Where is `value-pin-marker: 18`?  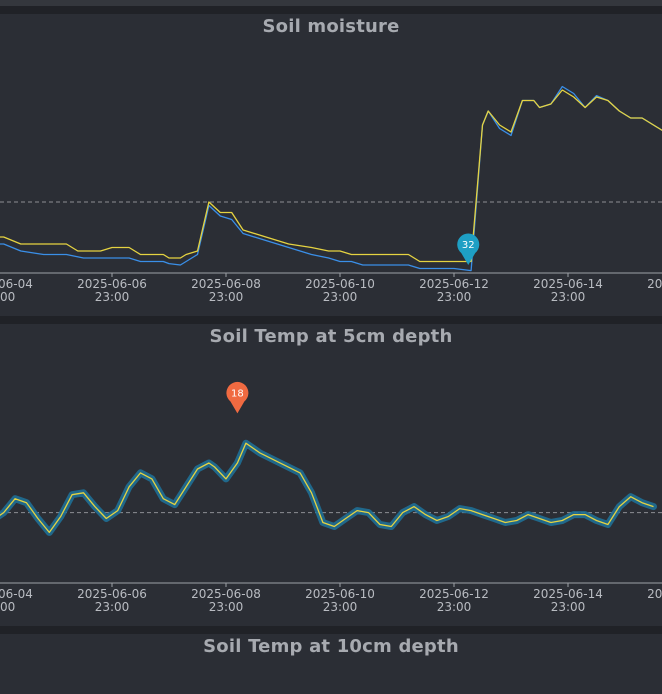
value-pin-marker: 18 is located at coordinates (237, 397).